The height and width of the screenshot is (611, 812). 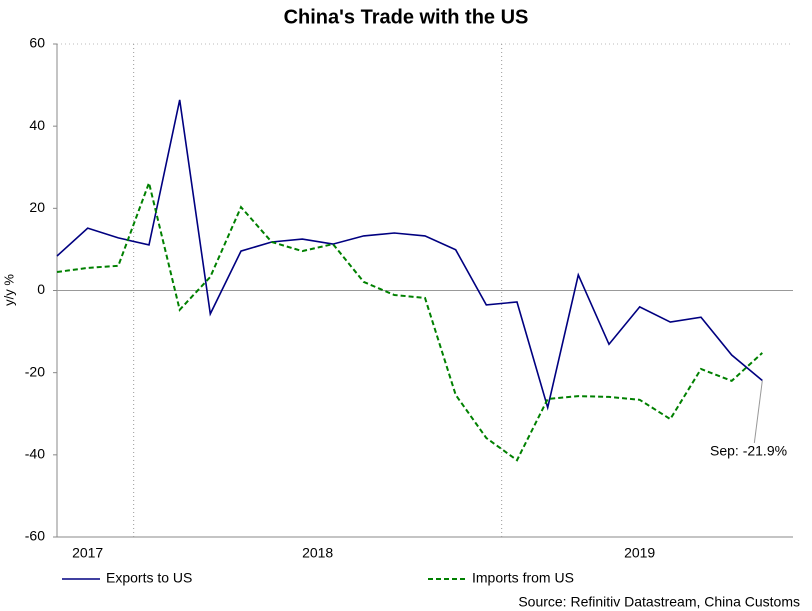 What do you see at coordinates (37, 125) in the screenshot?
I see `y-tick-label: 40` at bounding box center [37, 125].